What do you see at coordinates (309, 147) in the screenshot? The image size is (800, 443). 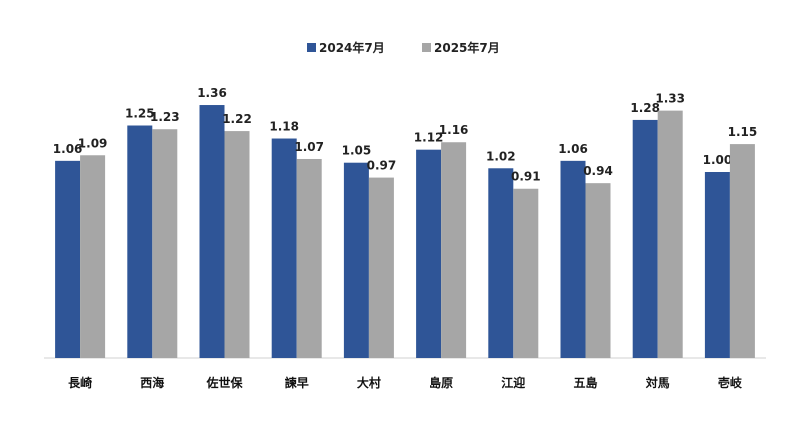 I see `data-label: 1.07` at bounding box center [309, 147].